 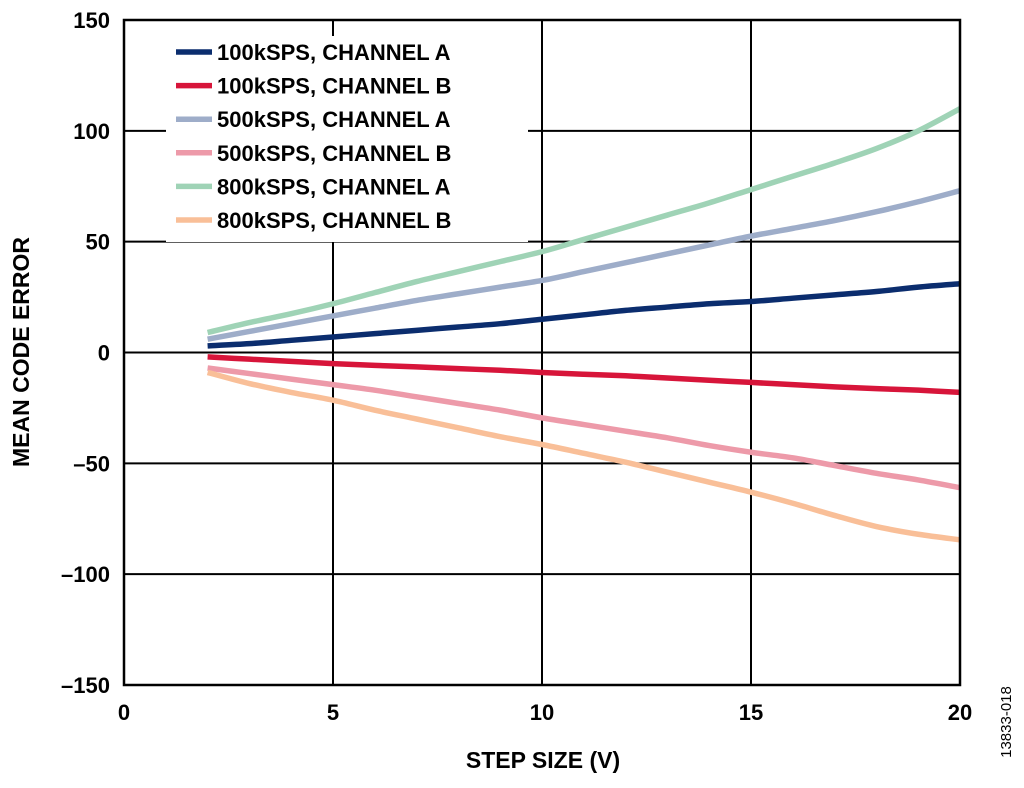 I want to click on y-tick-labels: –150 –100 –50 0 50 100 150, so click(x=85, y=353).